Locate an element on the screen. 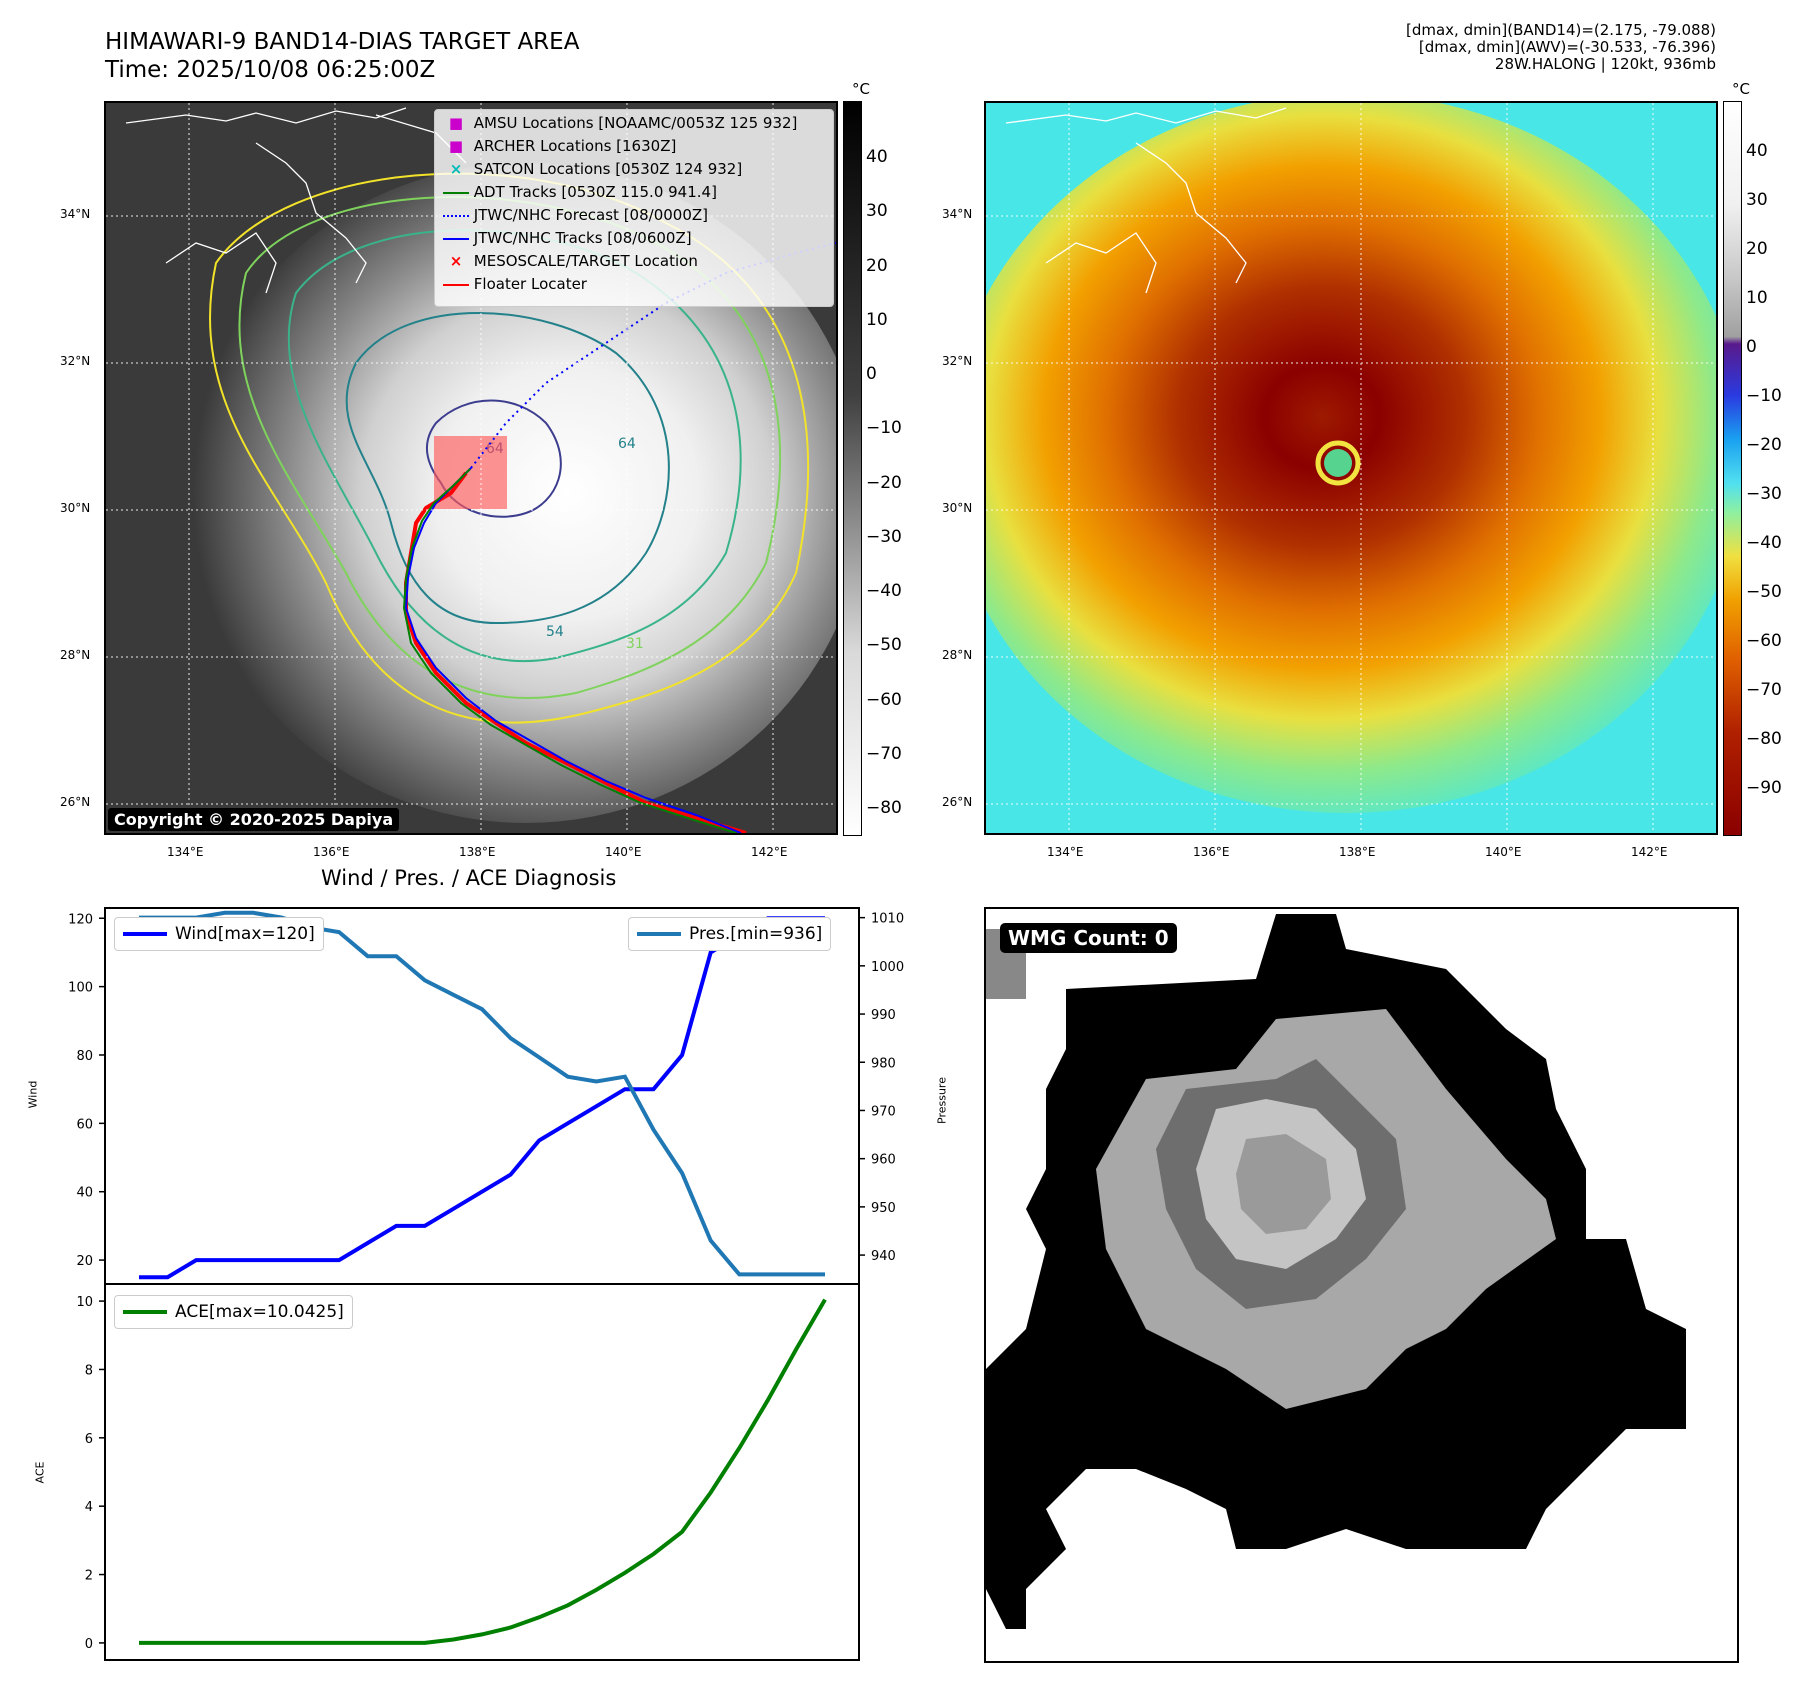 Image resolution: width=1797 pixels, height=1690 pixels. legend-item-amsu: ■ AMSU Locations [NOAAMC/0053Z 125 932] is located at coordinates (620, 123).